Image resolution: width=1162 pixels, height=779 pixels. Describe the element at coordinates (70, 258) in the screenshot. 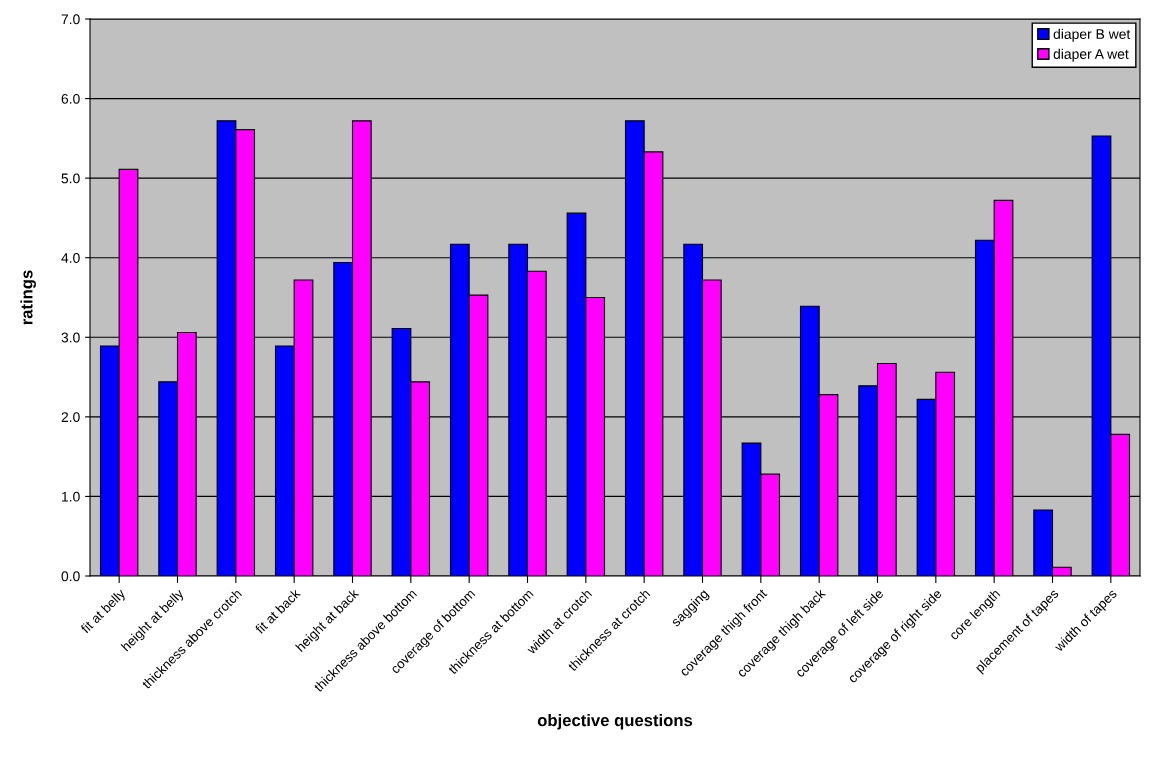

I see `y-tick-label: 4.0` at that location.